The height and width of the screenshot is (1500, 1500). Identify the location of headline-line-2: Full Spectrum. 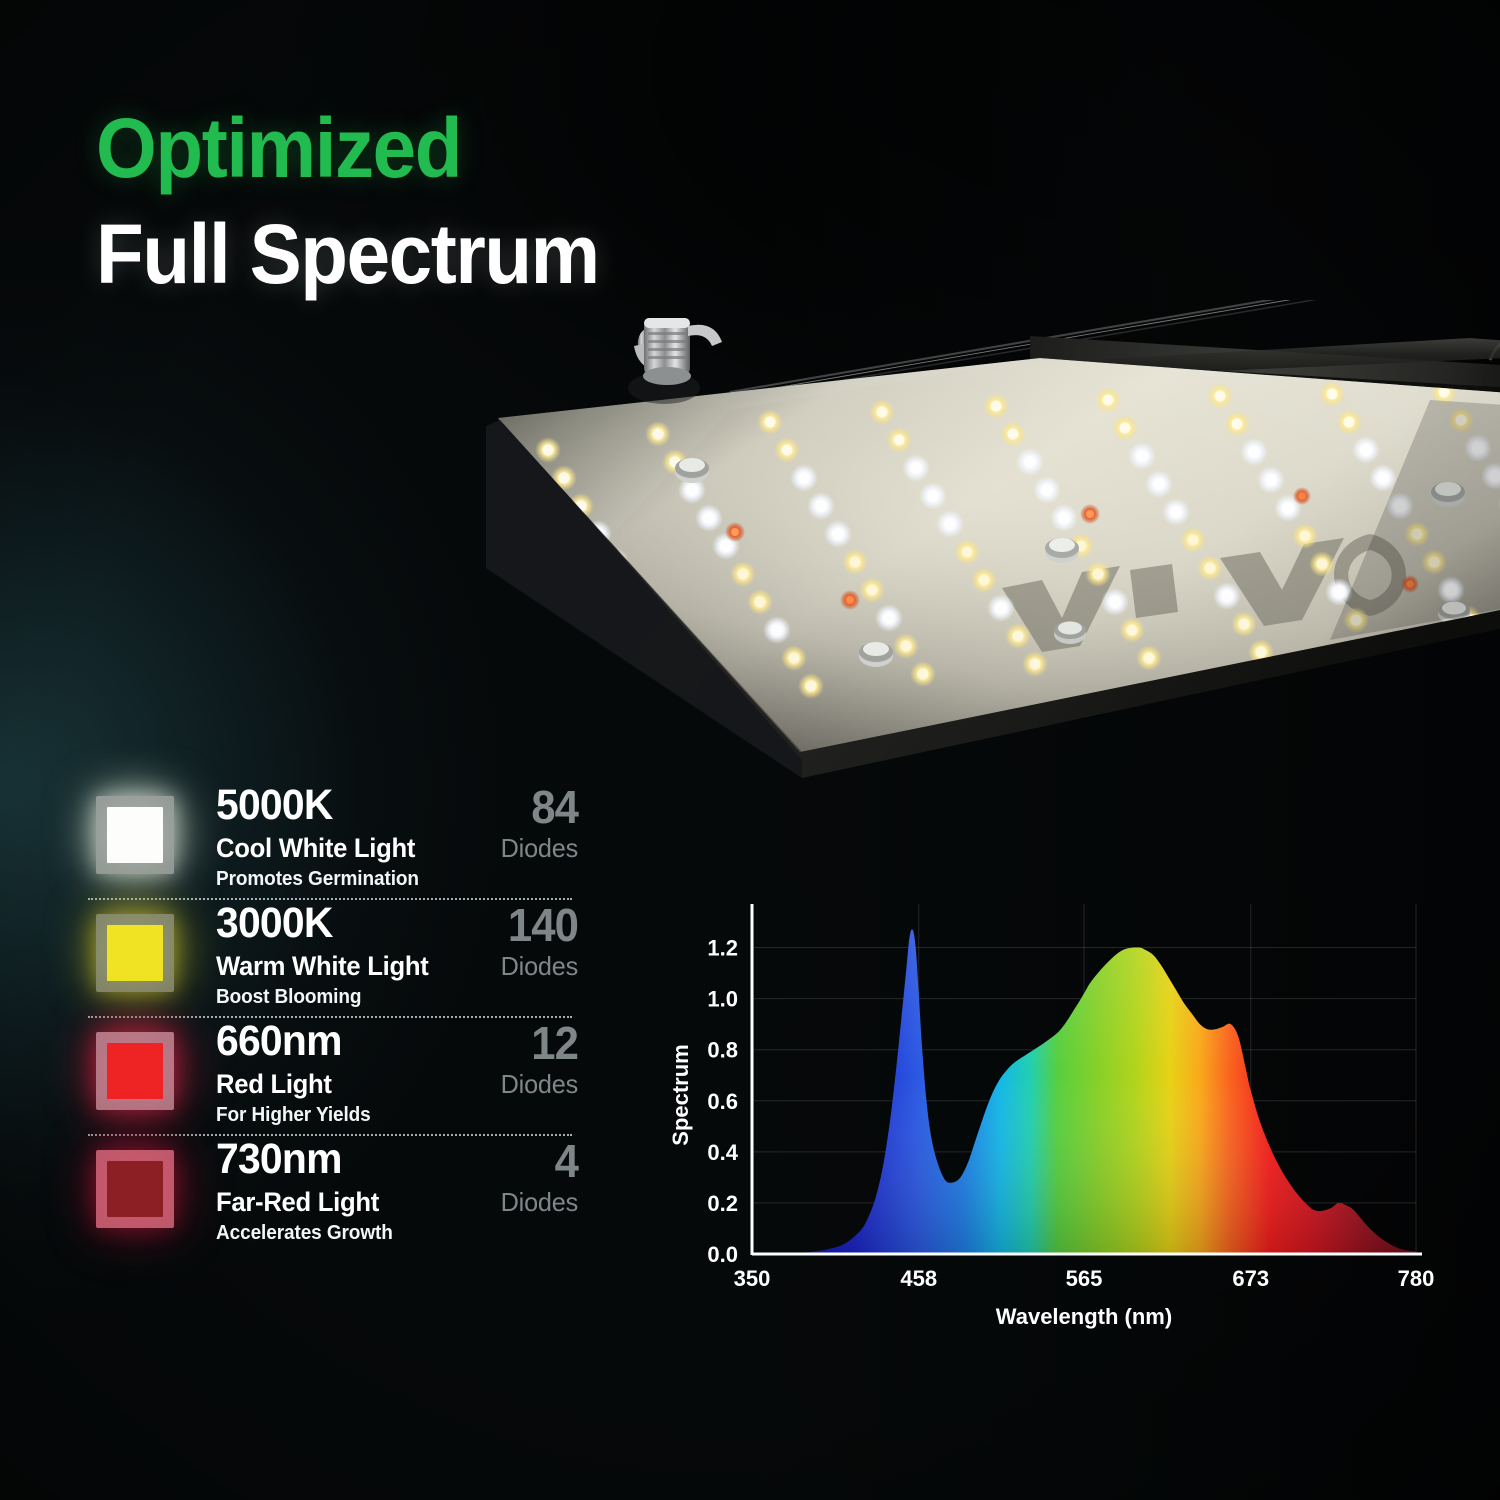
(348, 253).